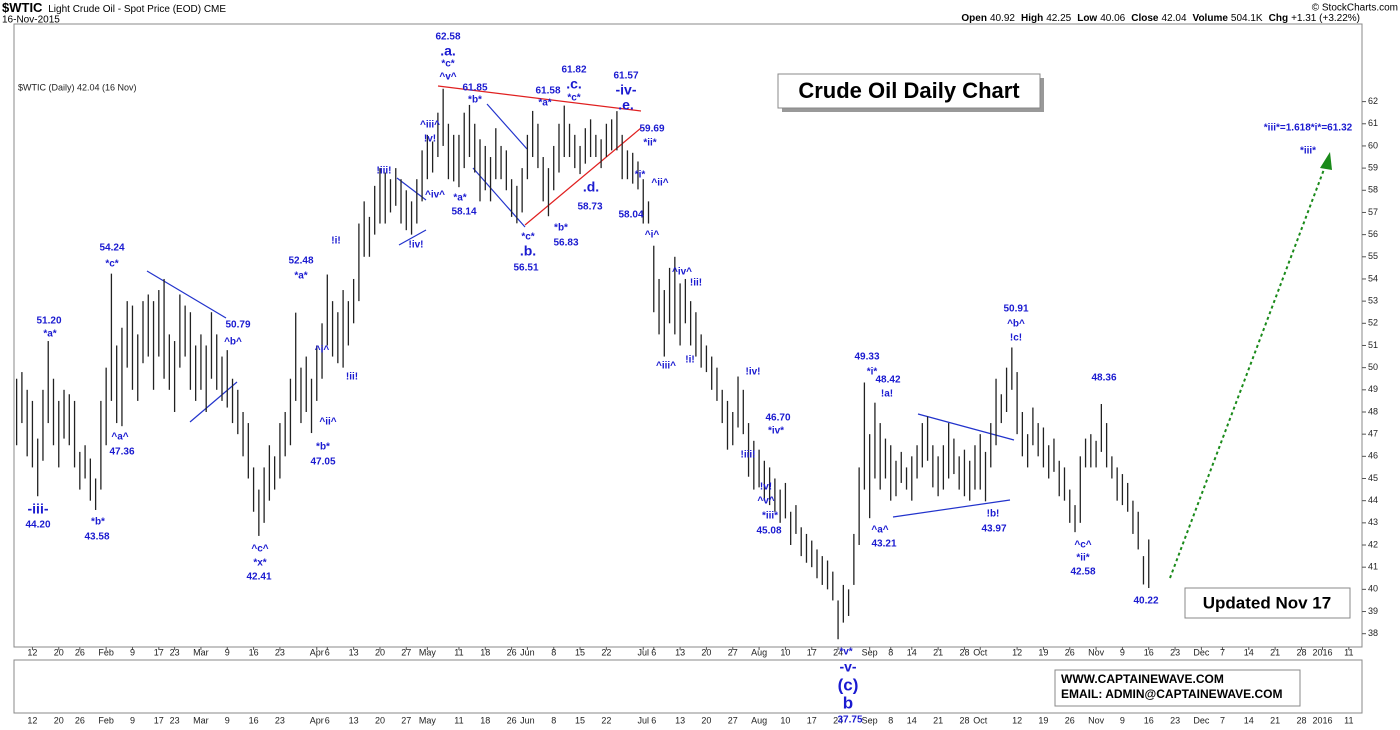 The height and width of the screenshot is (730, 1400). I want to click on y-tick-label: 42, so click(1373, 544).